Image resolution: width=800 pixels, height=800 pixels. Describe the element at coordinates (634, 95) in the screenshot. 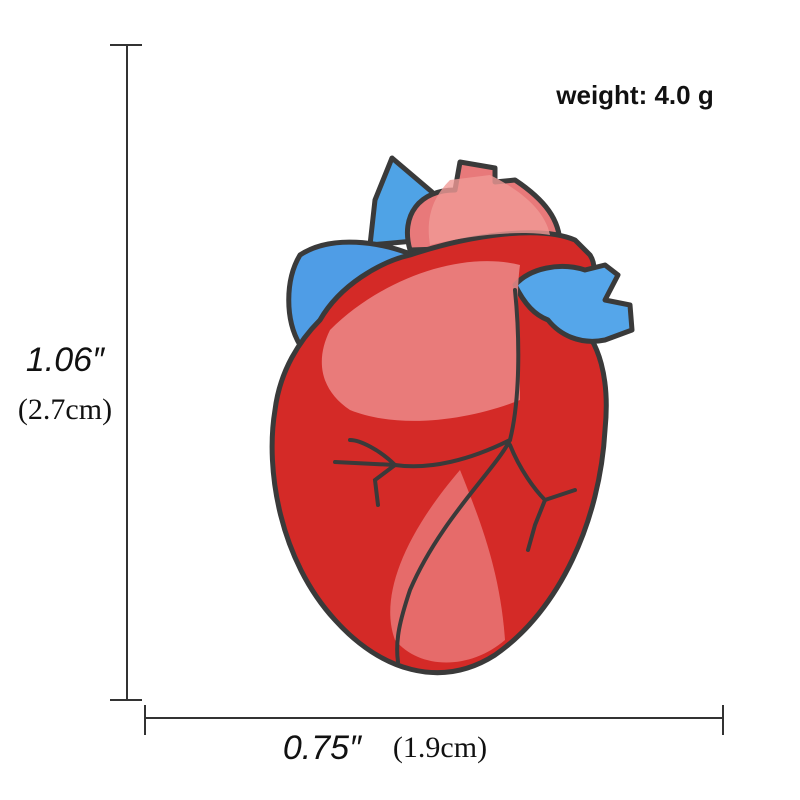

I see `weight-label: weight: 4.0 g` at that location.